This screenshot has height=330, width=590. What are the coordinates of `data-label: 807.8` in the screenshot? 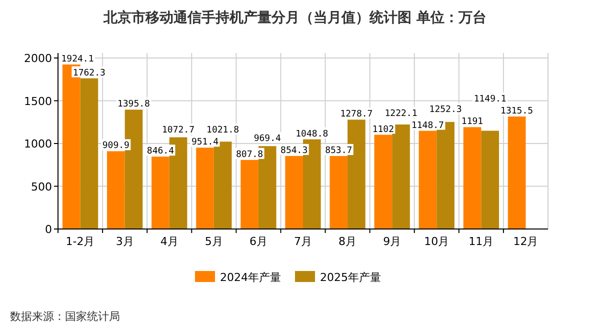 It's located at (250, 155).